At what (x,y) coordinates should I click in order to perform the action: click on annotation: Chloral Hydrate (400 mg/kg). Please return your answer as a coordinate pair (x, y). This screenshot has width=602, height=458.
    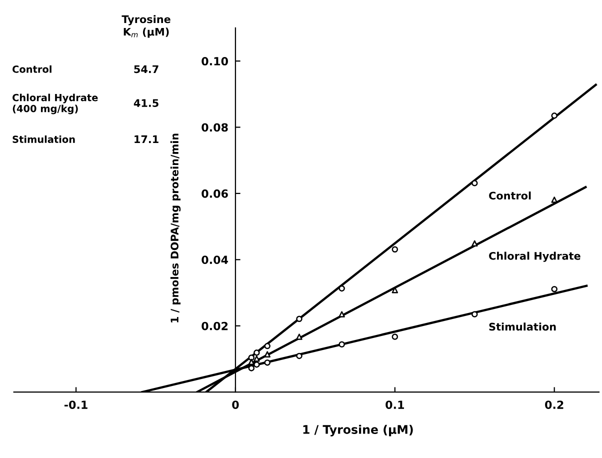
    Looking at the image, I should click on (55, 104).